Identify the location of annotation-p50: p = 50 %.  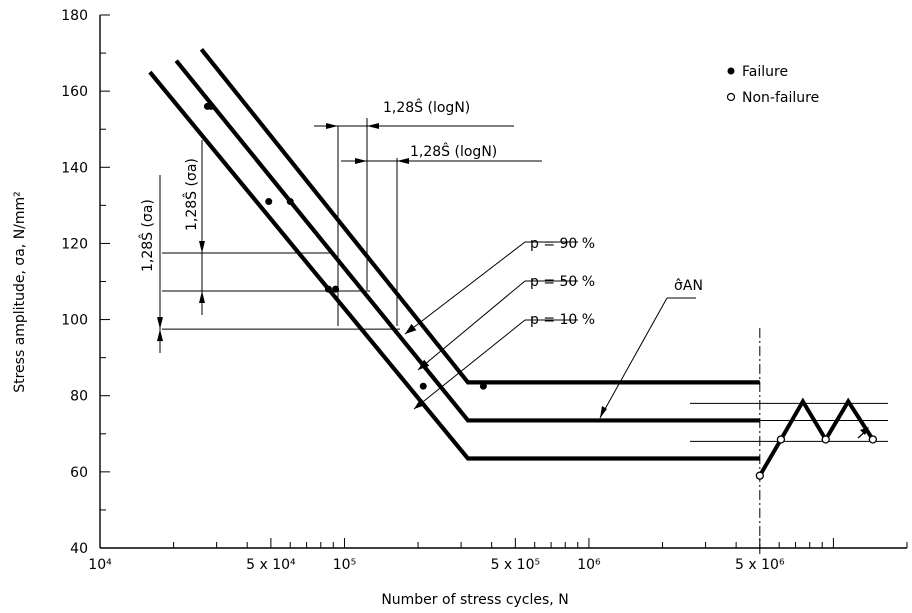
(562, 282).